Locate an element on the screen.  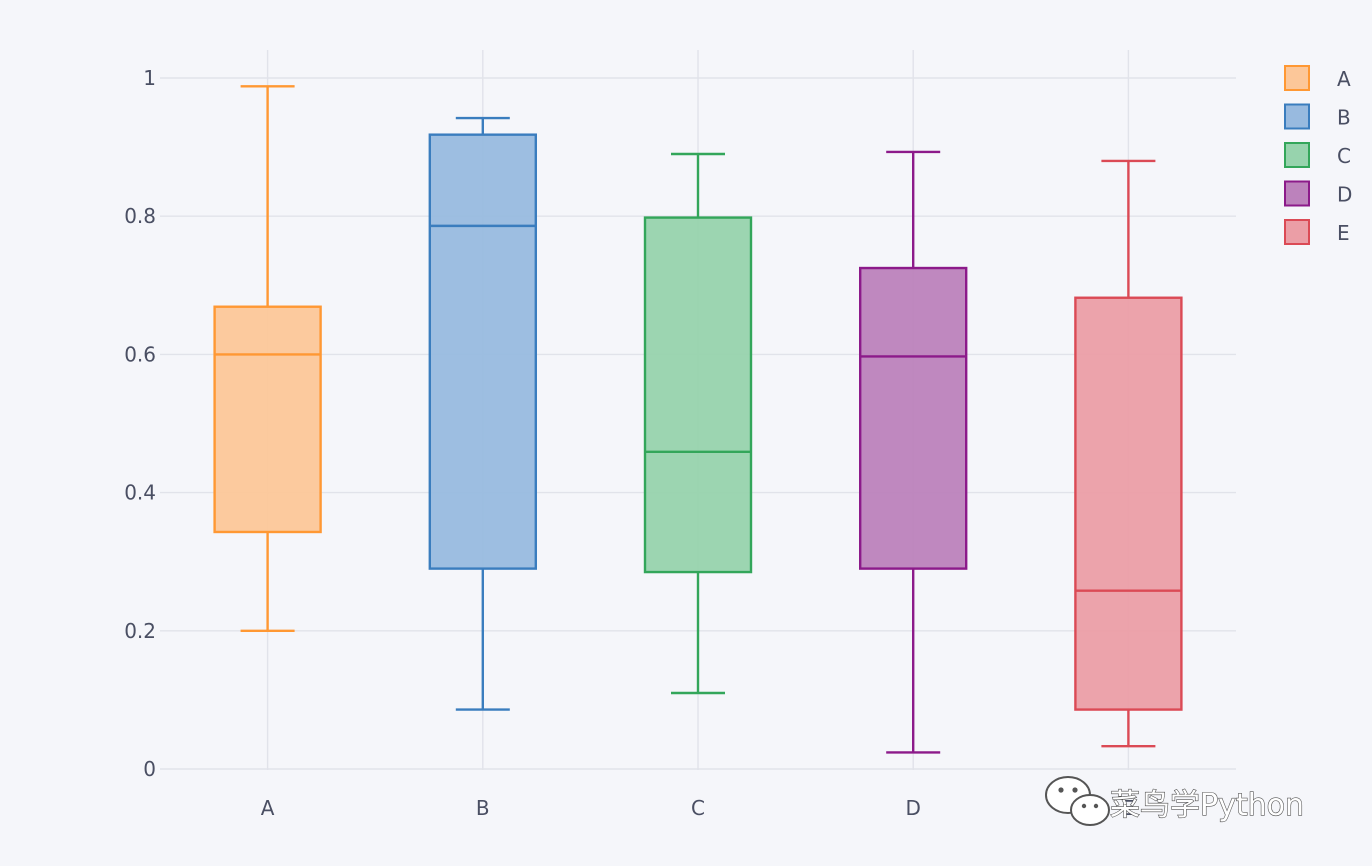
box-c is located at coordinates (698, 423).